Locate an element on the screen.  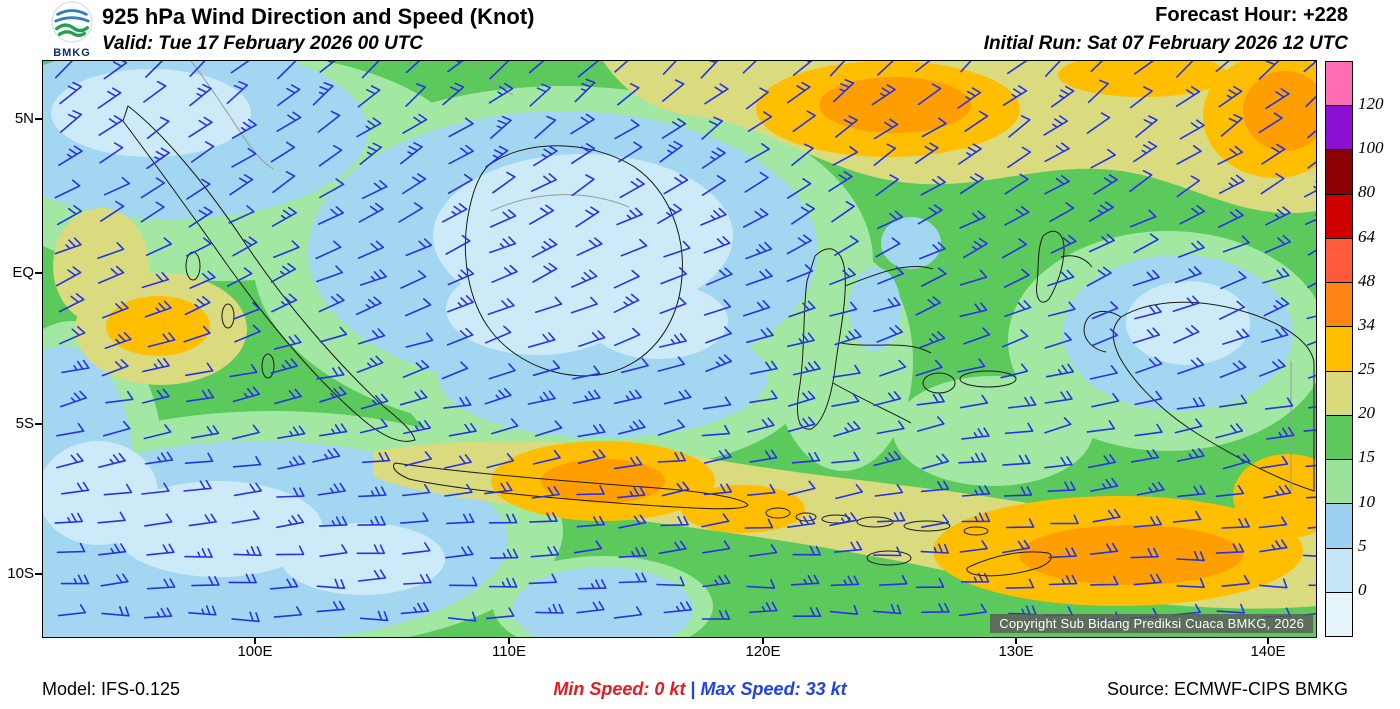
lon-label-130e: 130E is located at coordinates (1016, 651).